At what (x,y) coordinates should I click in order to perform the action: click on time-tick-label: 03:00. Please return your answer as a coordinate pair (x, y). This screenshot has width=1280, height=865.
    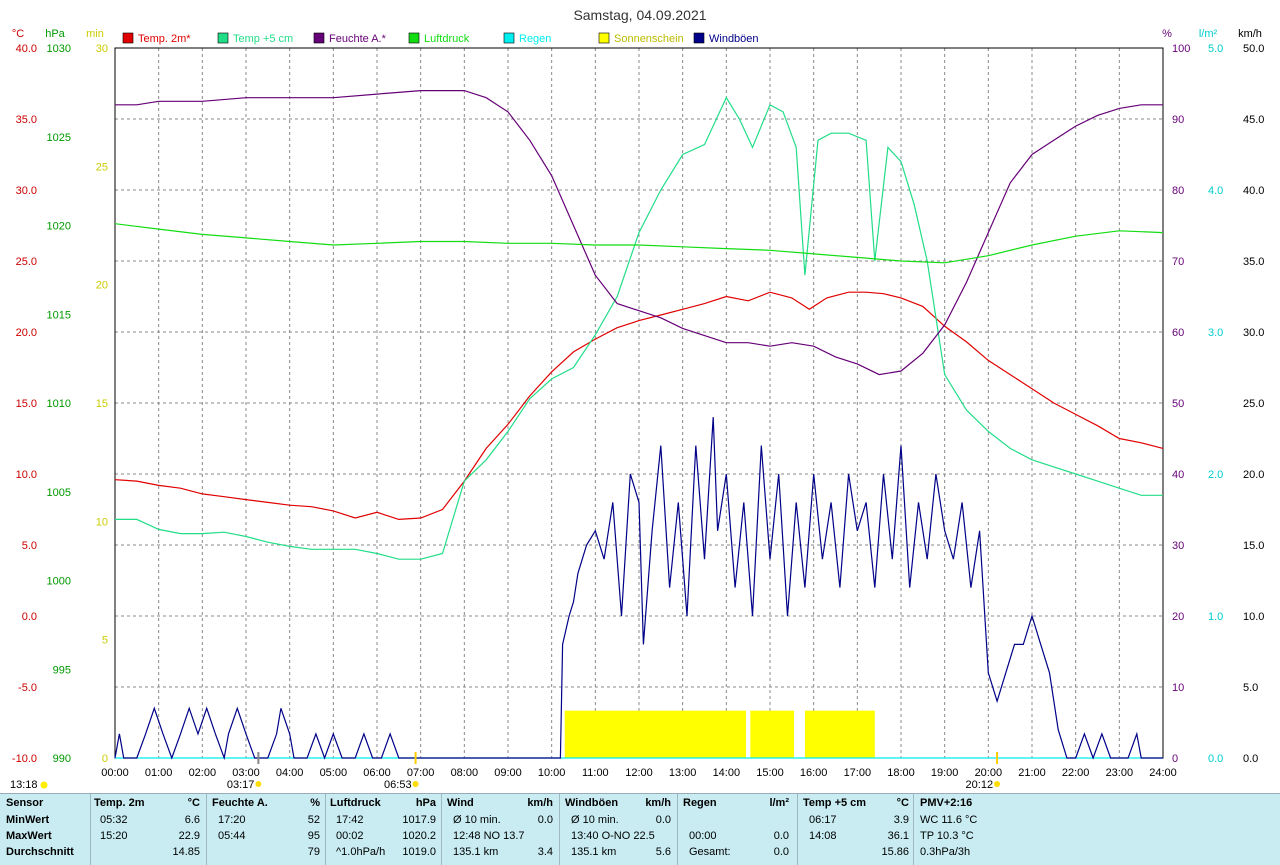
    Looking at the image, I should click on (246, 773).